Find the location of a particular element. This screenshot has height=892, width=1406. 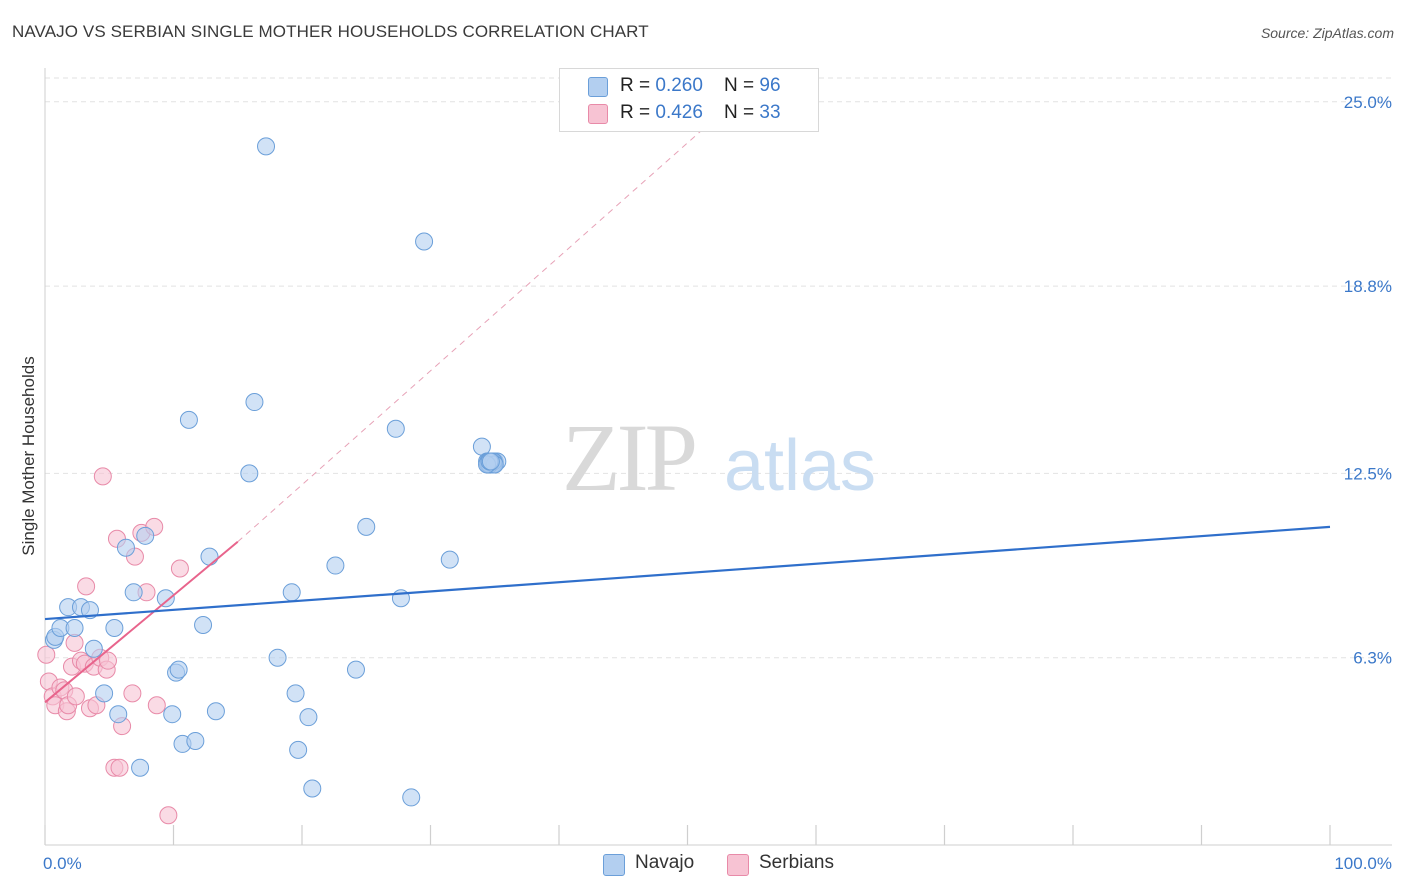

watermark-zip: ZIP is located at coordinates (628, 457).